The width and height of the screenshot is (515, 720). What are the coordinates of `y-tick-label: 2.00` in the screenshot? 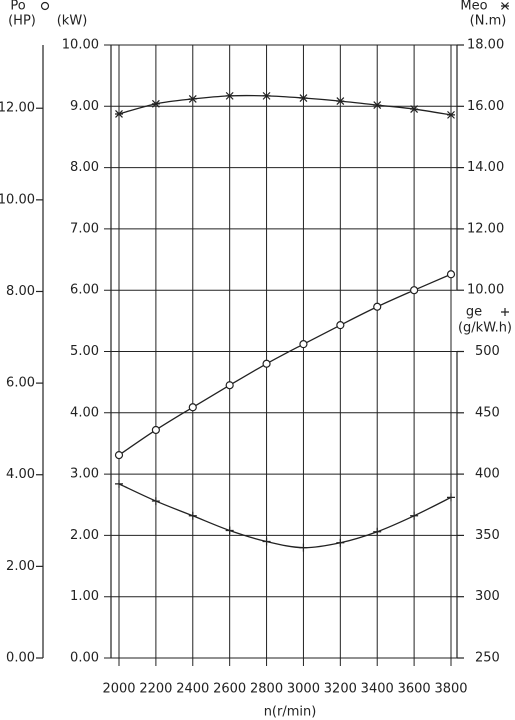 It's located at (84, 535).